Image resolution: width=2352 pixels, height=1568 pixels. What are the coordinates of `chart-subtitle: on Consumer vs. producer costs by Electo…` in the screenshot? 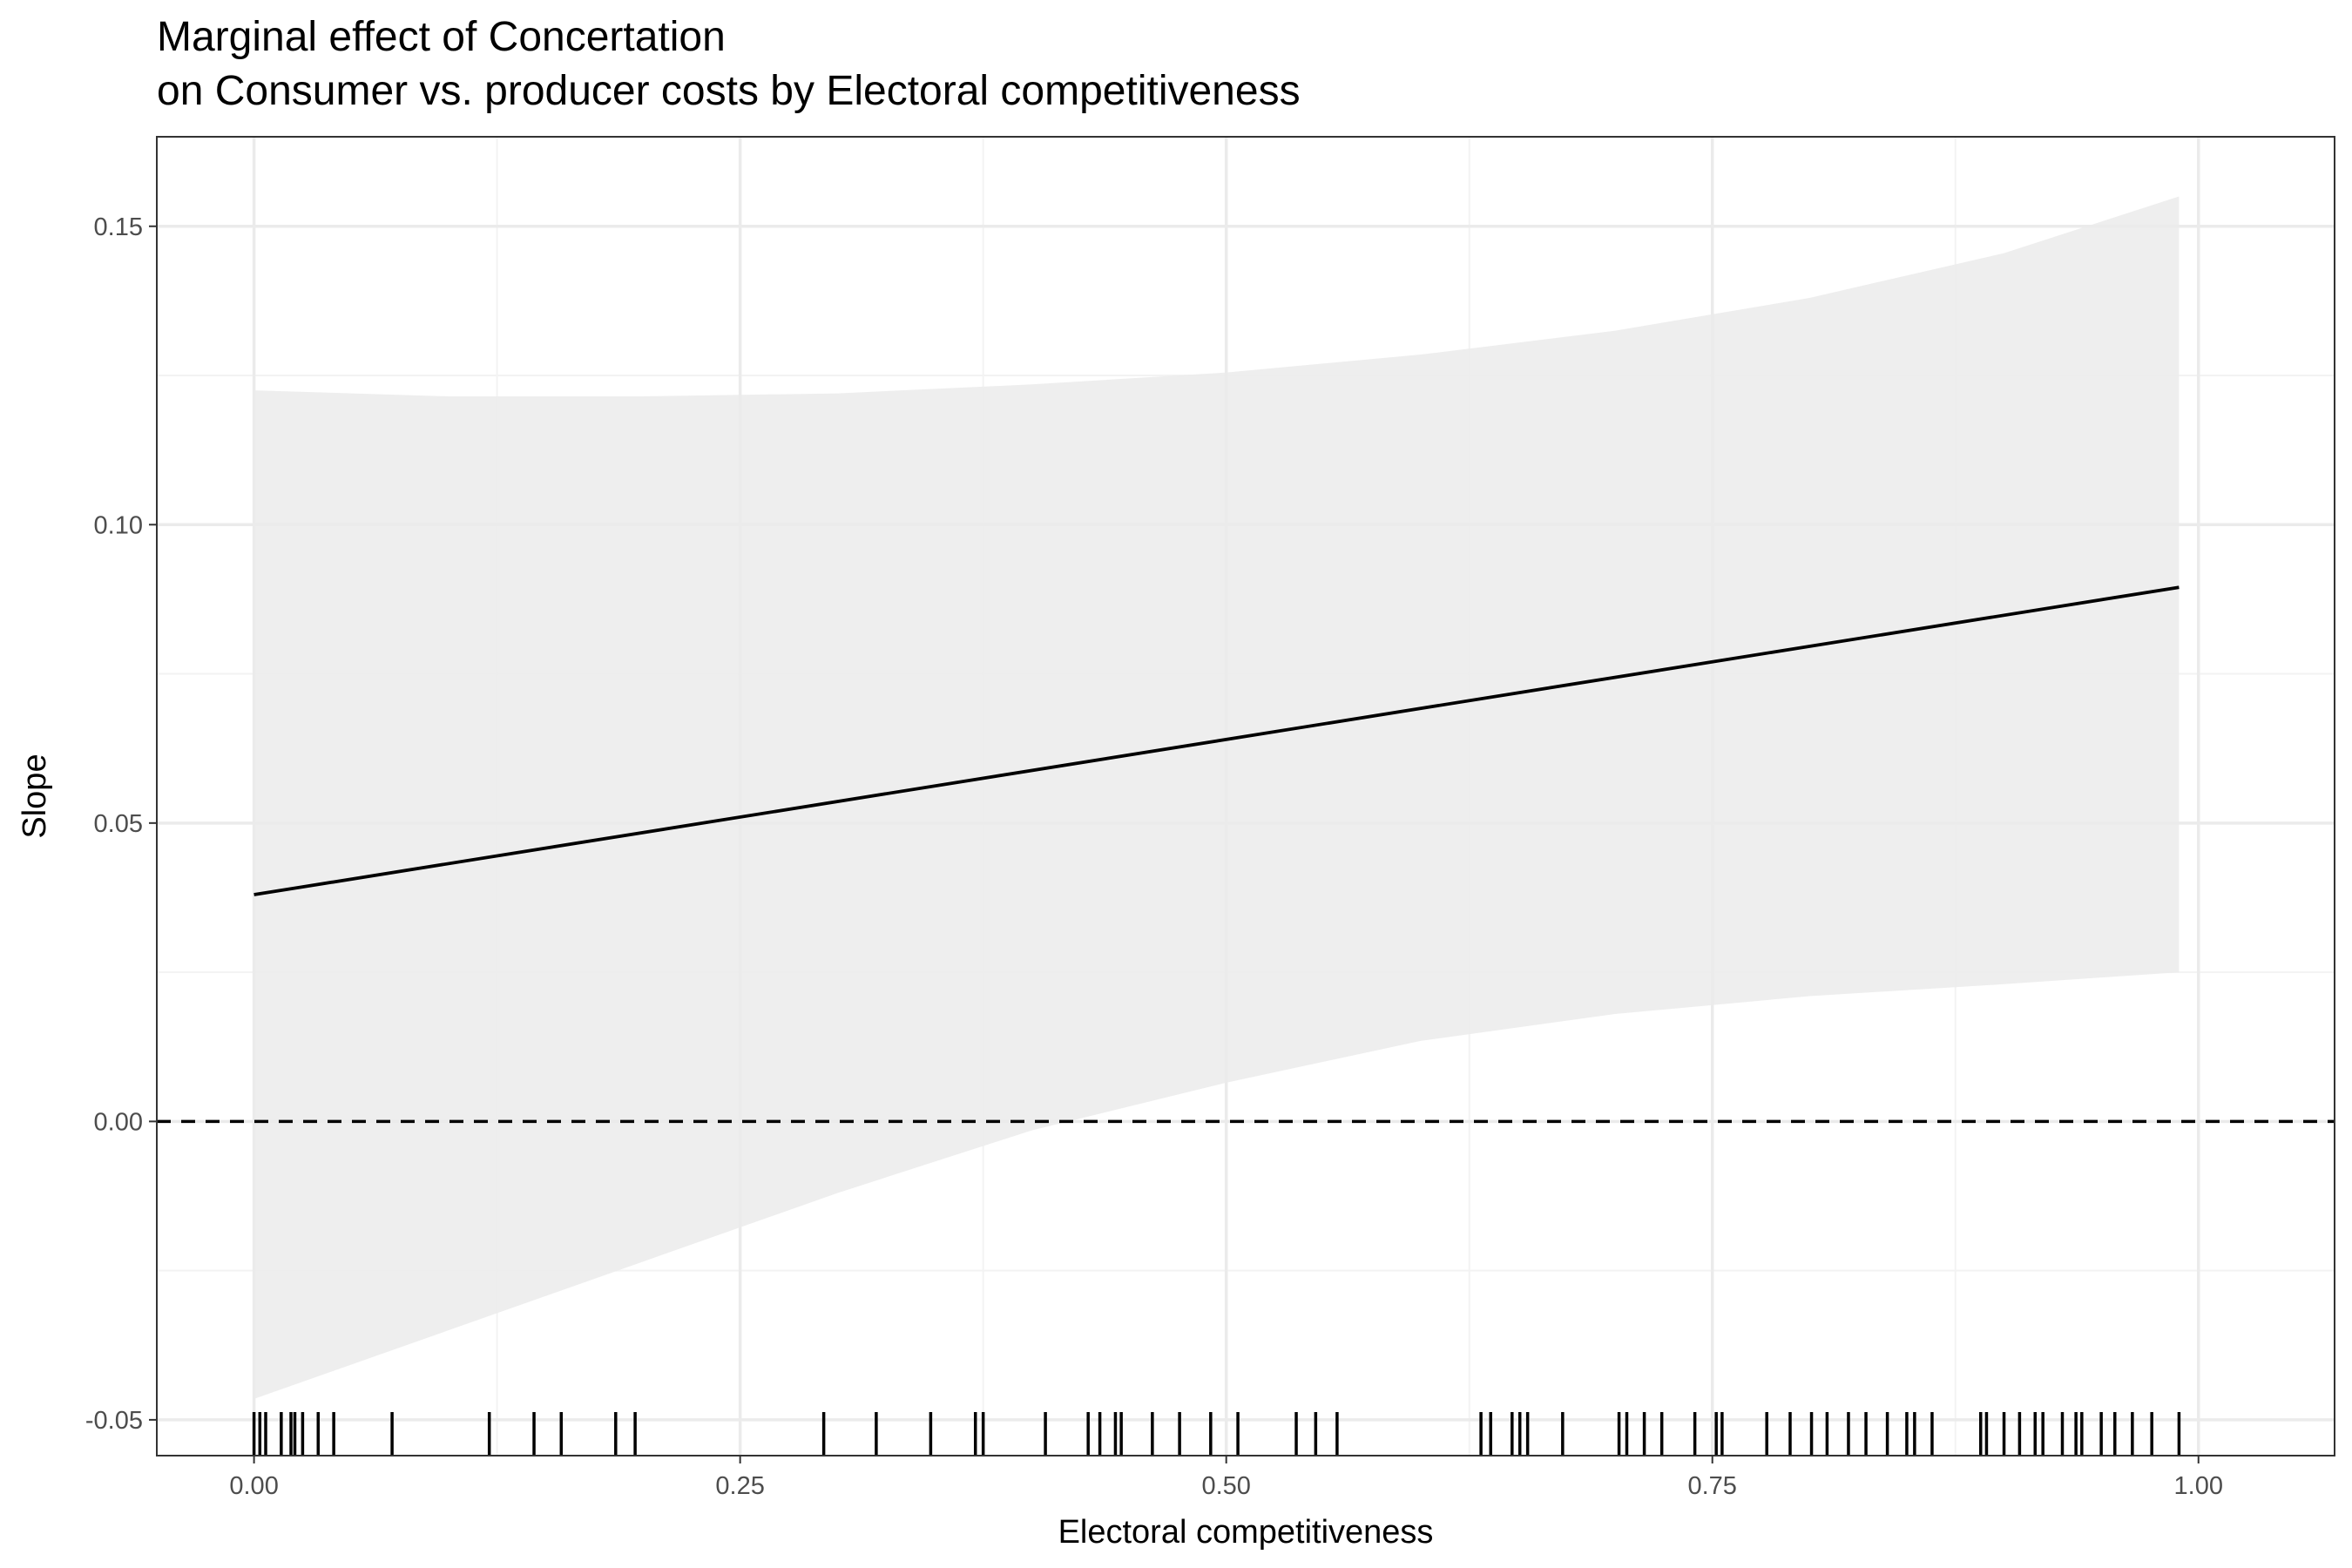 It's located at (729, 91).